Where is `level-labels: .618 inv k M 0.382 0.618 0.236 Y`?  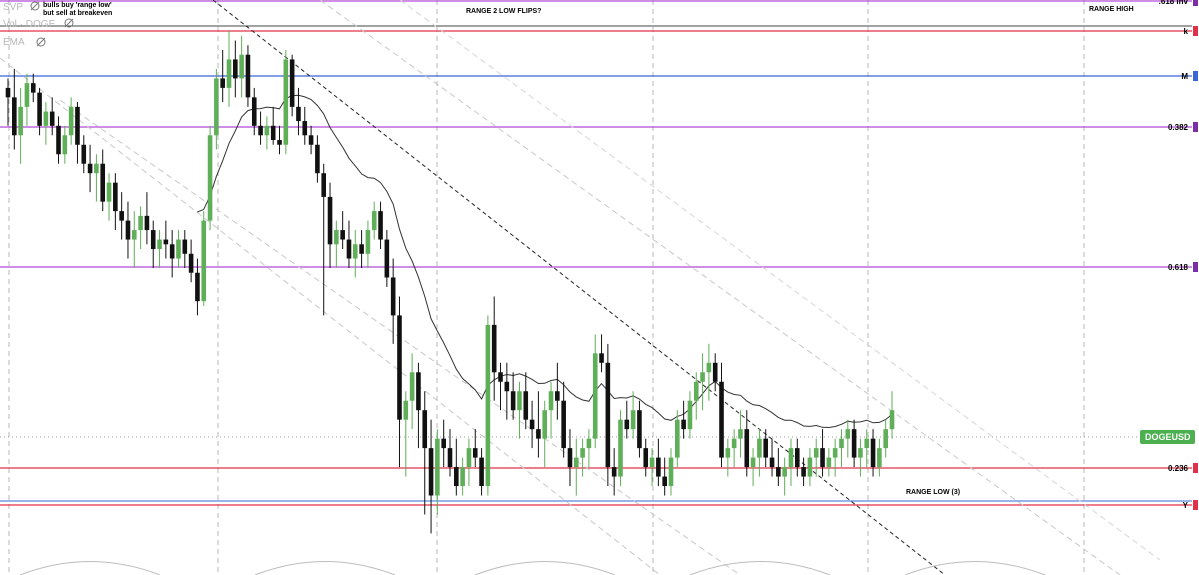 level-labels: .618 inv k M 0.382 0.618 0.236 Y is located at coordinates (1178, 255).